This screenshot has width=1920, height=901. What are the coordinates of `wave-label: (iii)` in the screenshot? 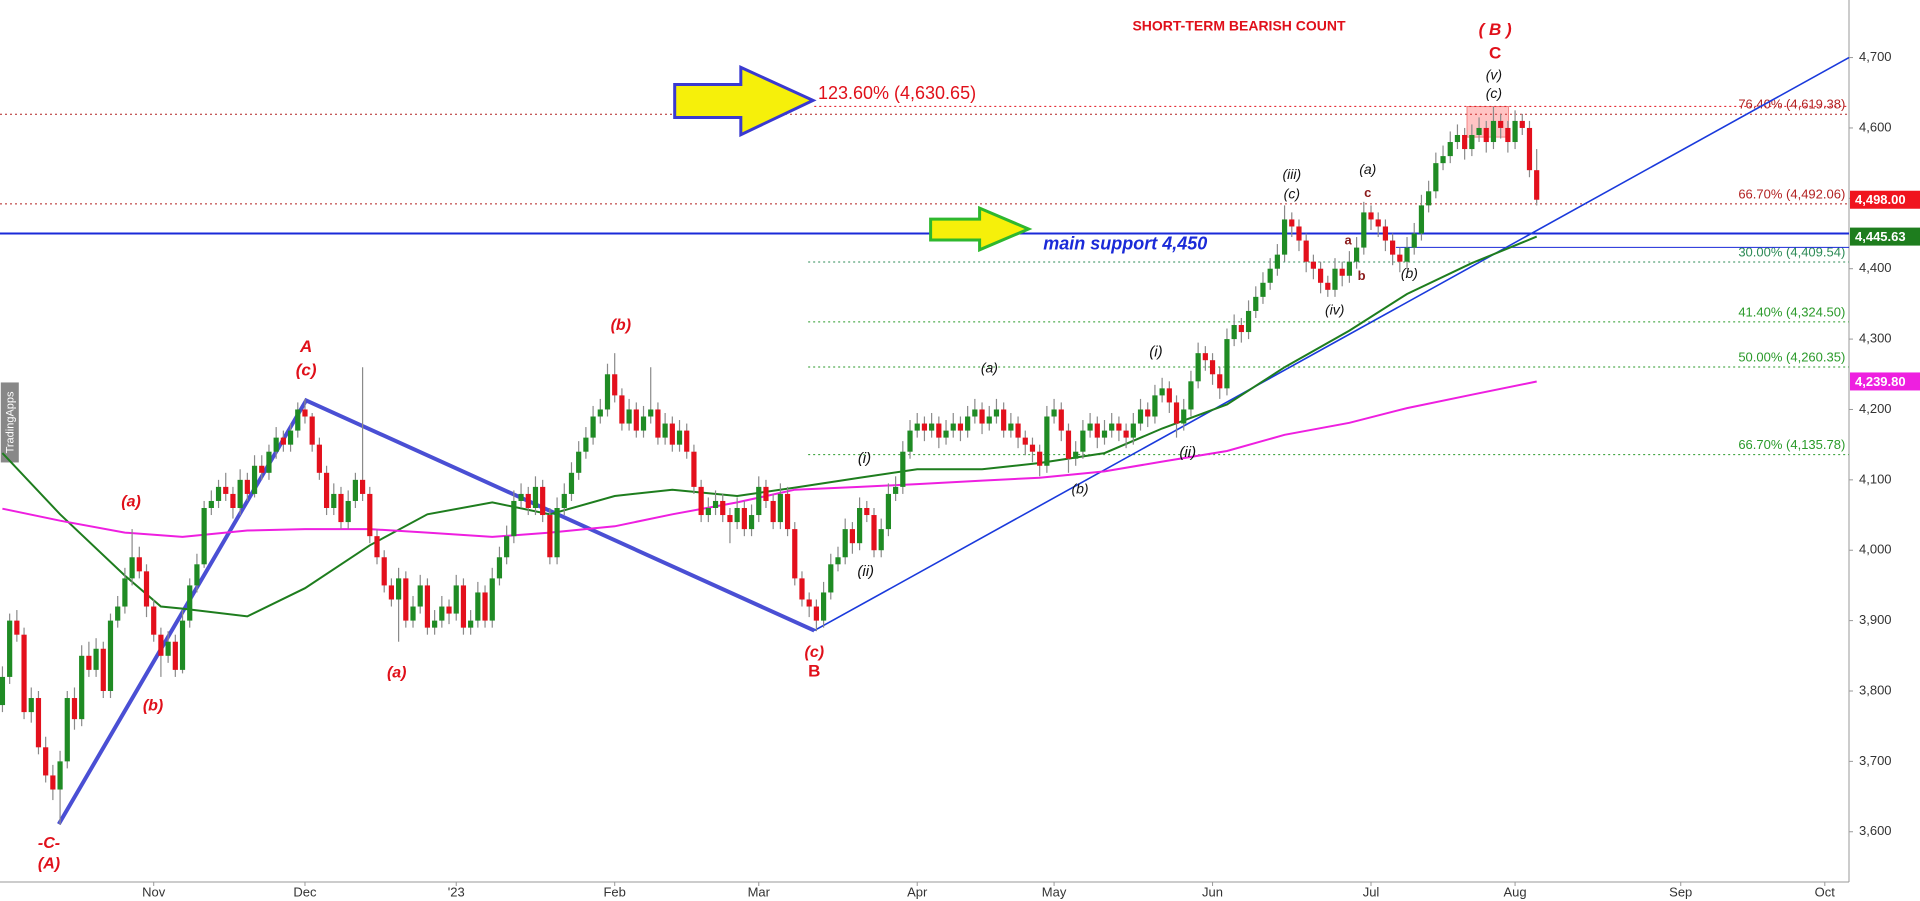 It's located at (1292, 174).